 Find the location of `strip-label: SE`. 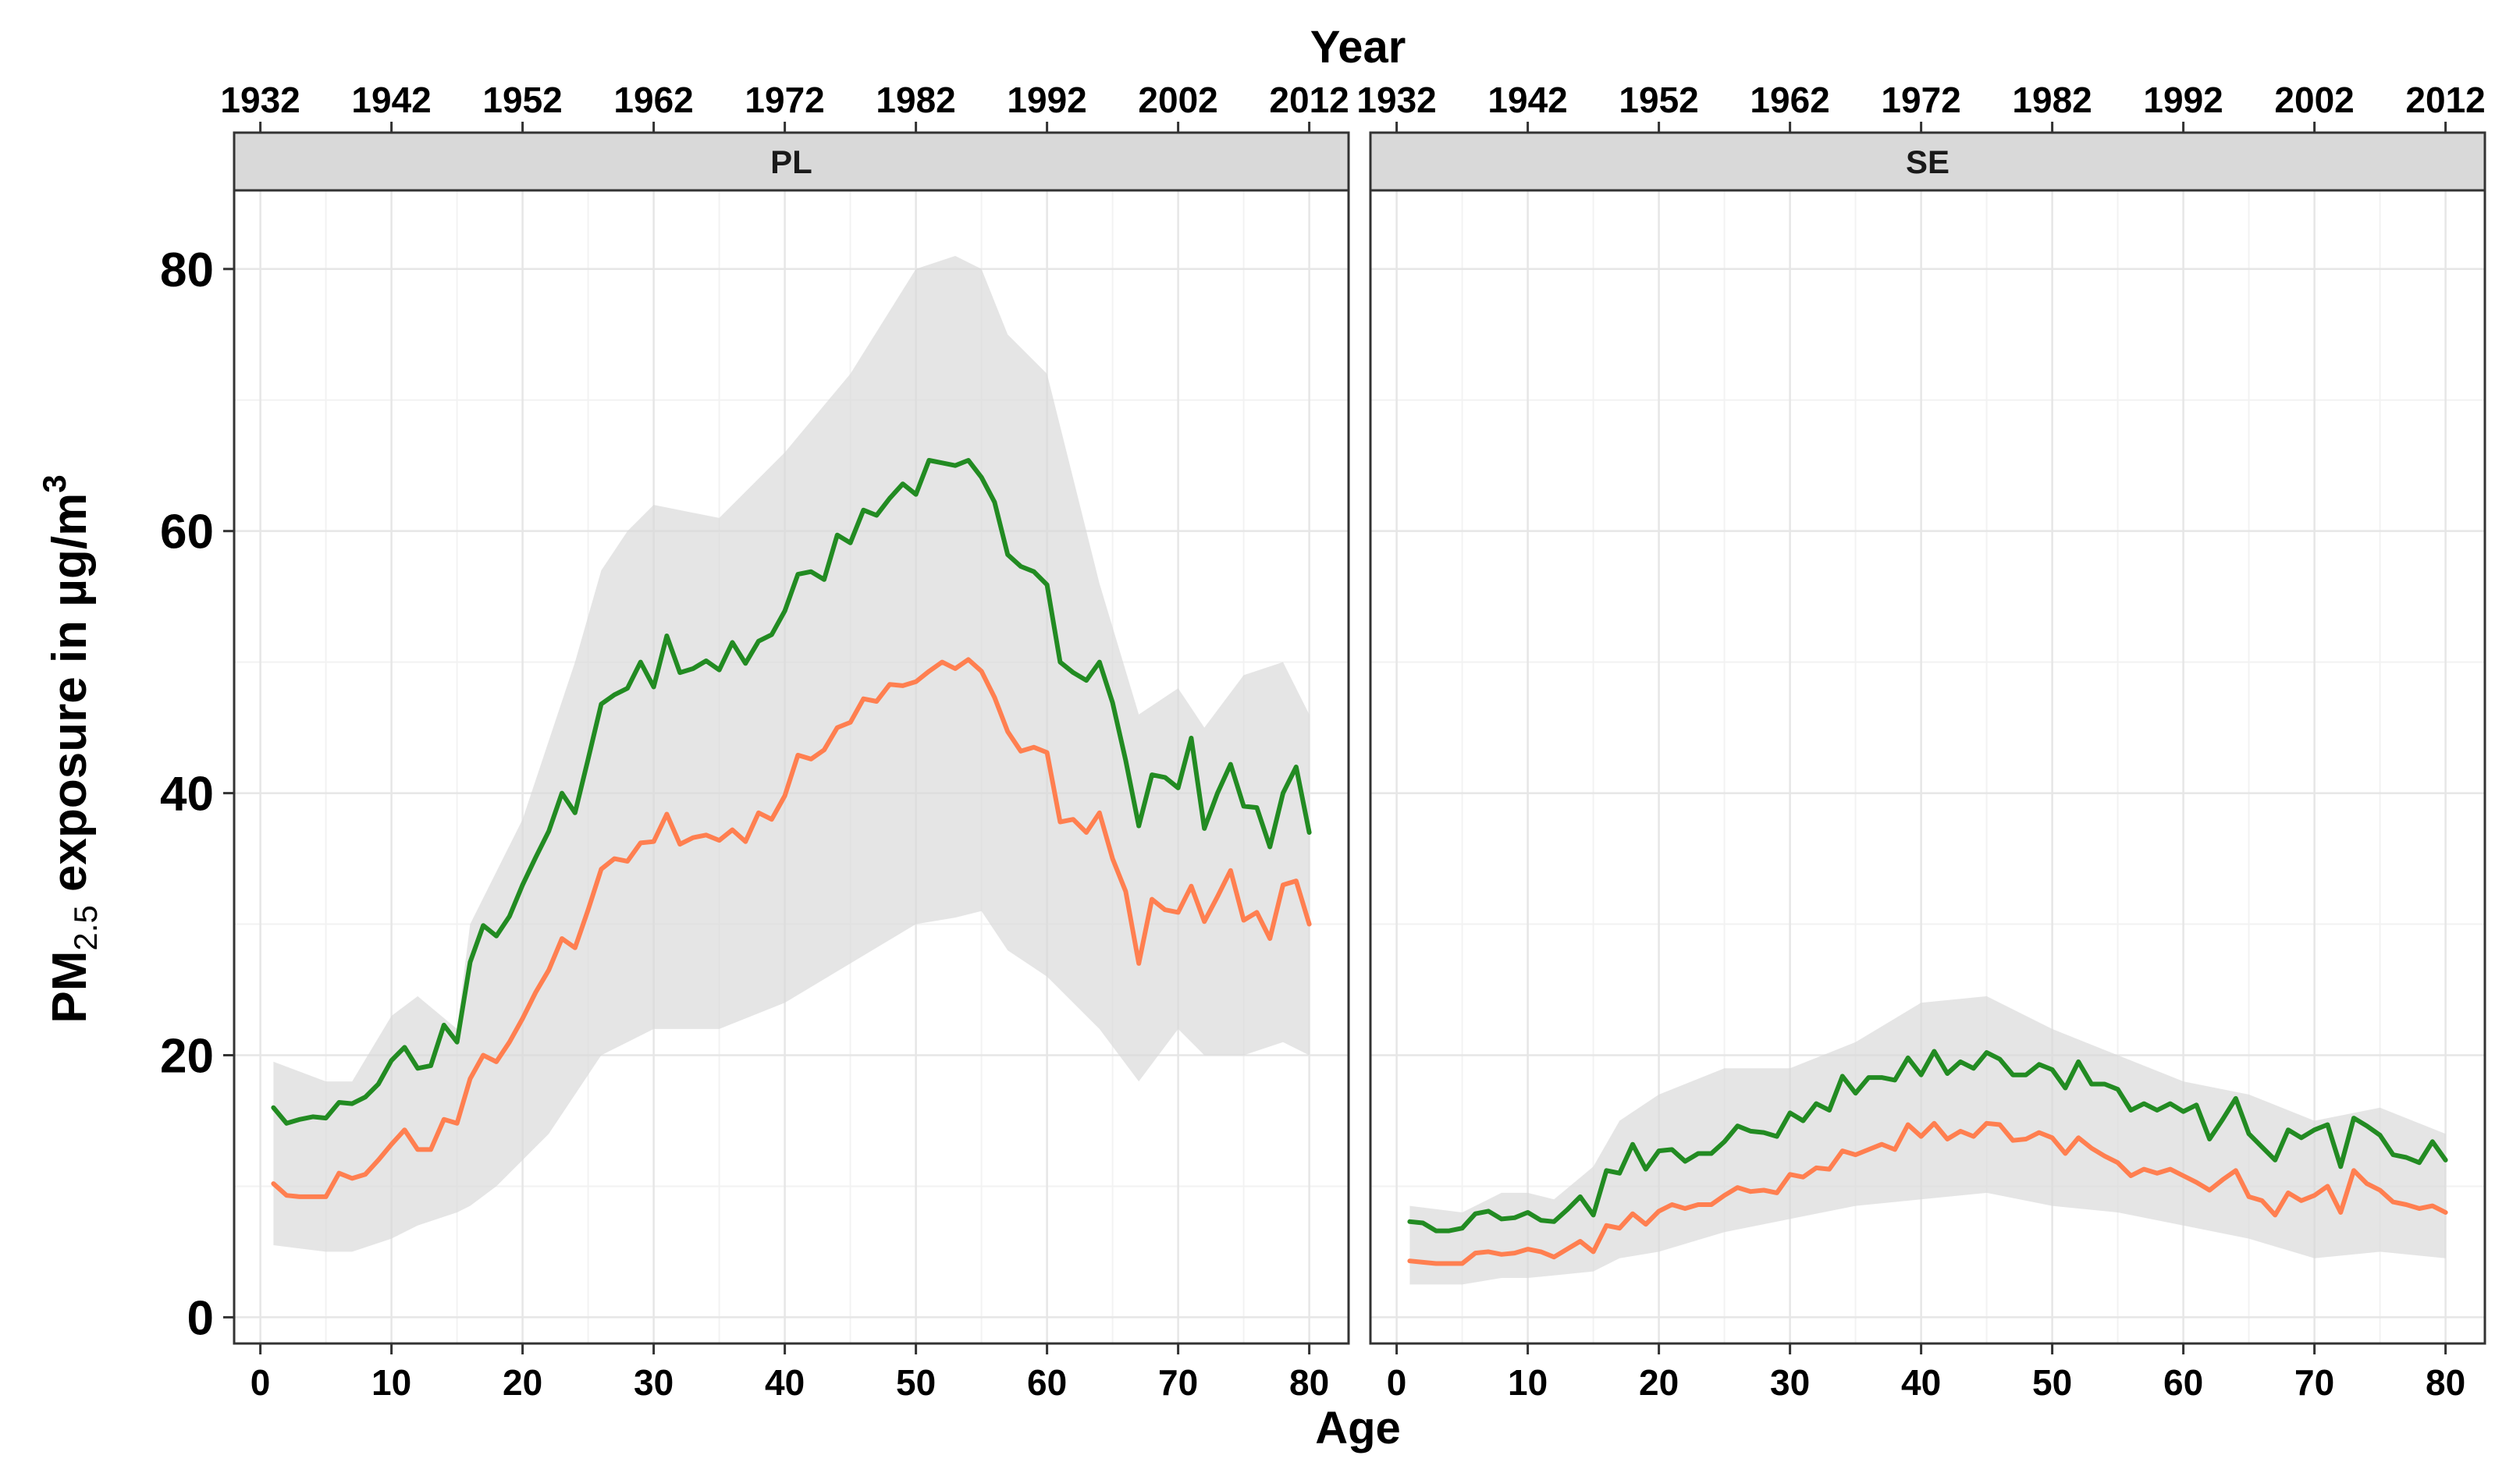

strip-label: SE is located at coordinates (1928, 162).